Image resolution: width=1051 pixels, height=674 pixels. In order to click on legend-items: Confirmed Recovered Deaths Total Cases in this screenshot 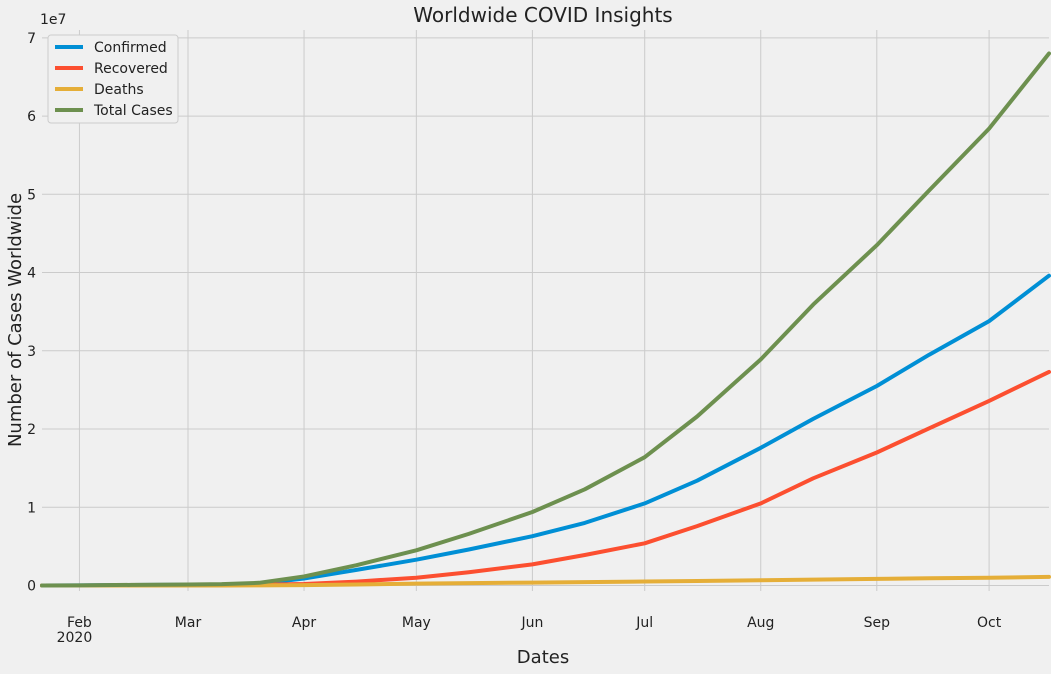, I will do `click(114, 79)`.